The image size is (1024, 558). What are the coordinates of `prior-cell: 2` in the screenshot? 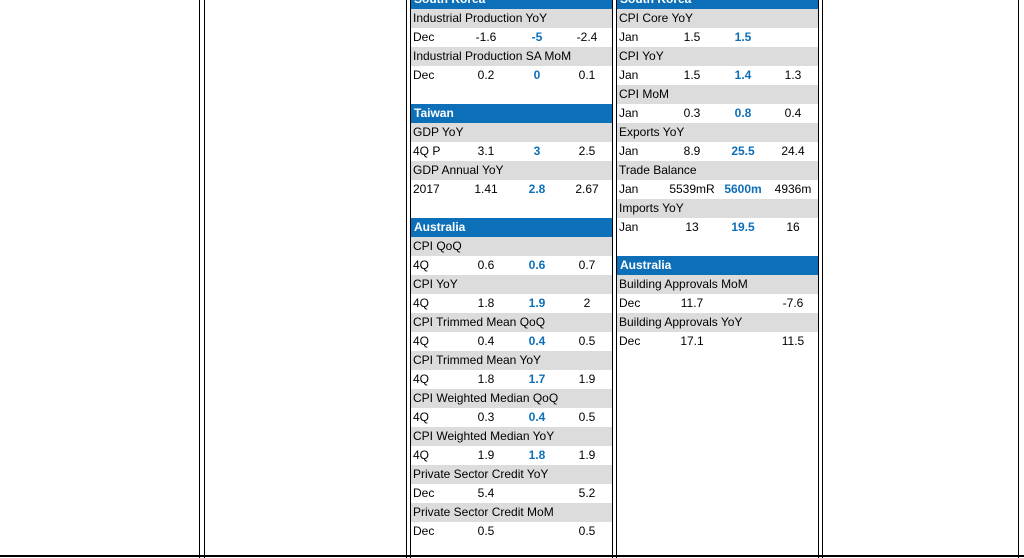 It's located at (587, 303).